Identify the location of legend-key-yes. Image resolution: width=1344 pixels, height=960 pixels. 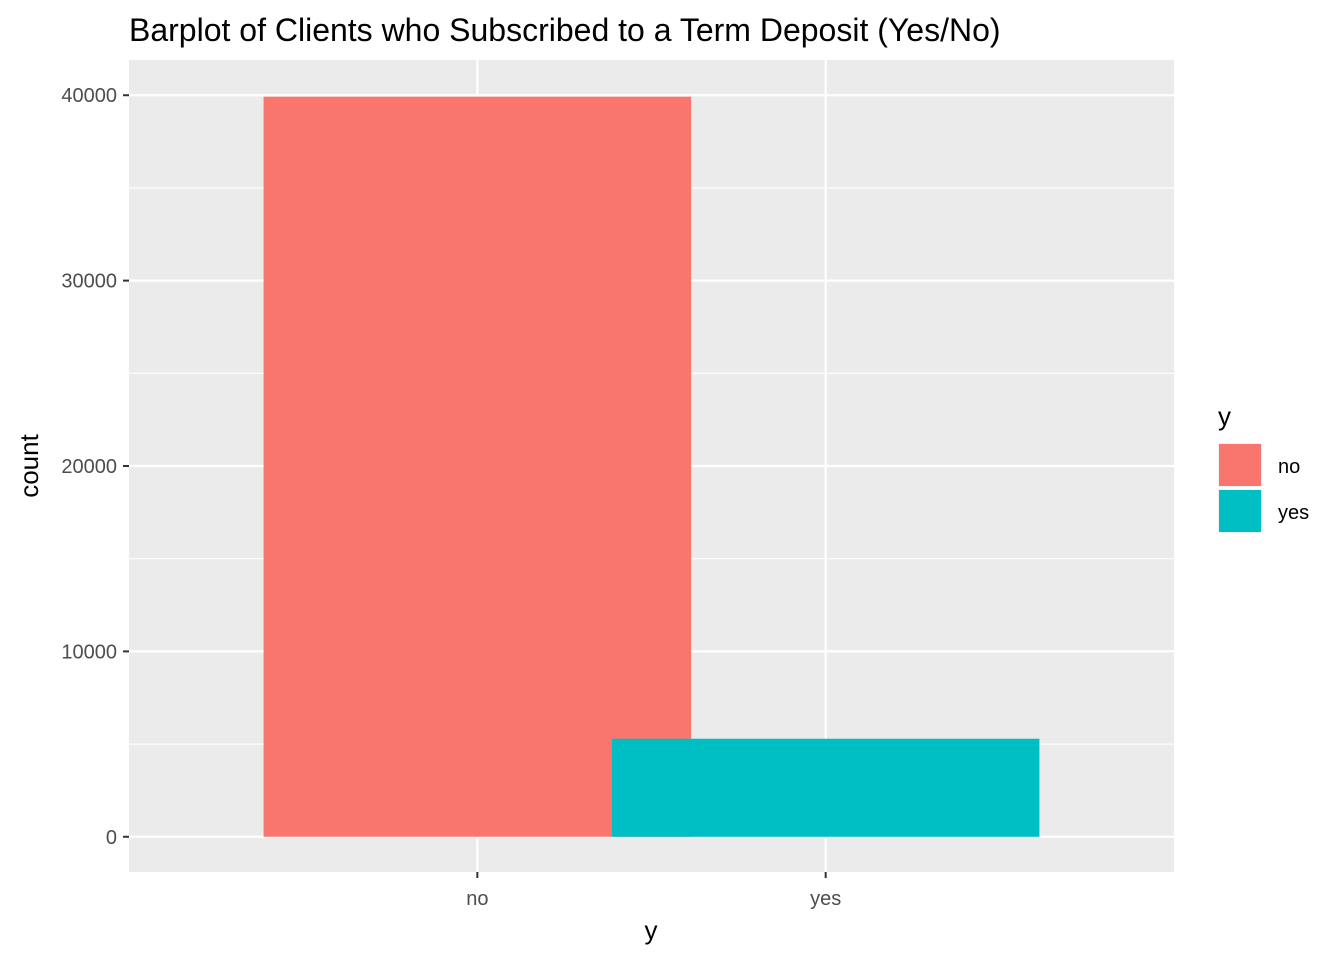
(1240, 511).